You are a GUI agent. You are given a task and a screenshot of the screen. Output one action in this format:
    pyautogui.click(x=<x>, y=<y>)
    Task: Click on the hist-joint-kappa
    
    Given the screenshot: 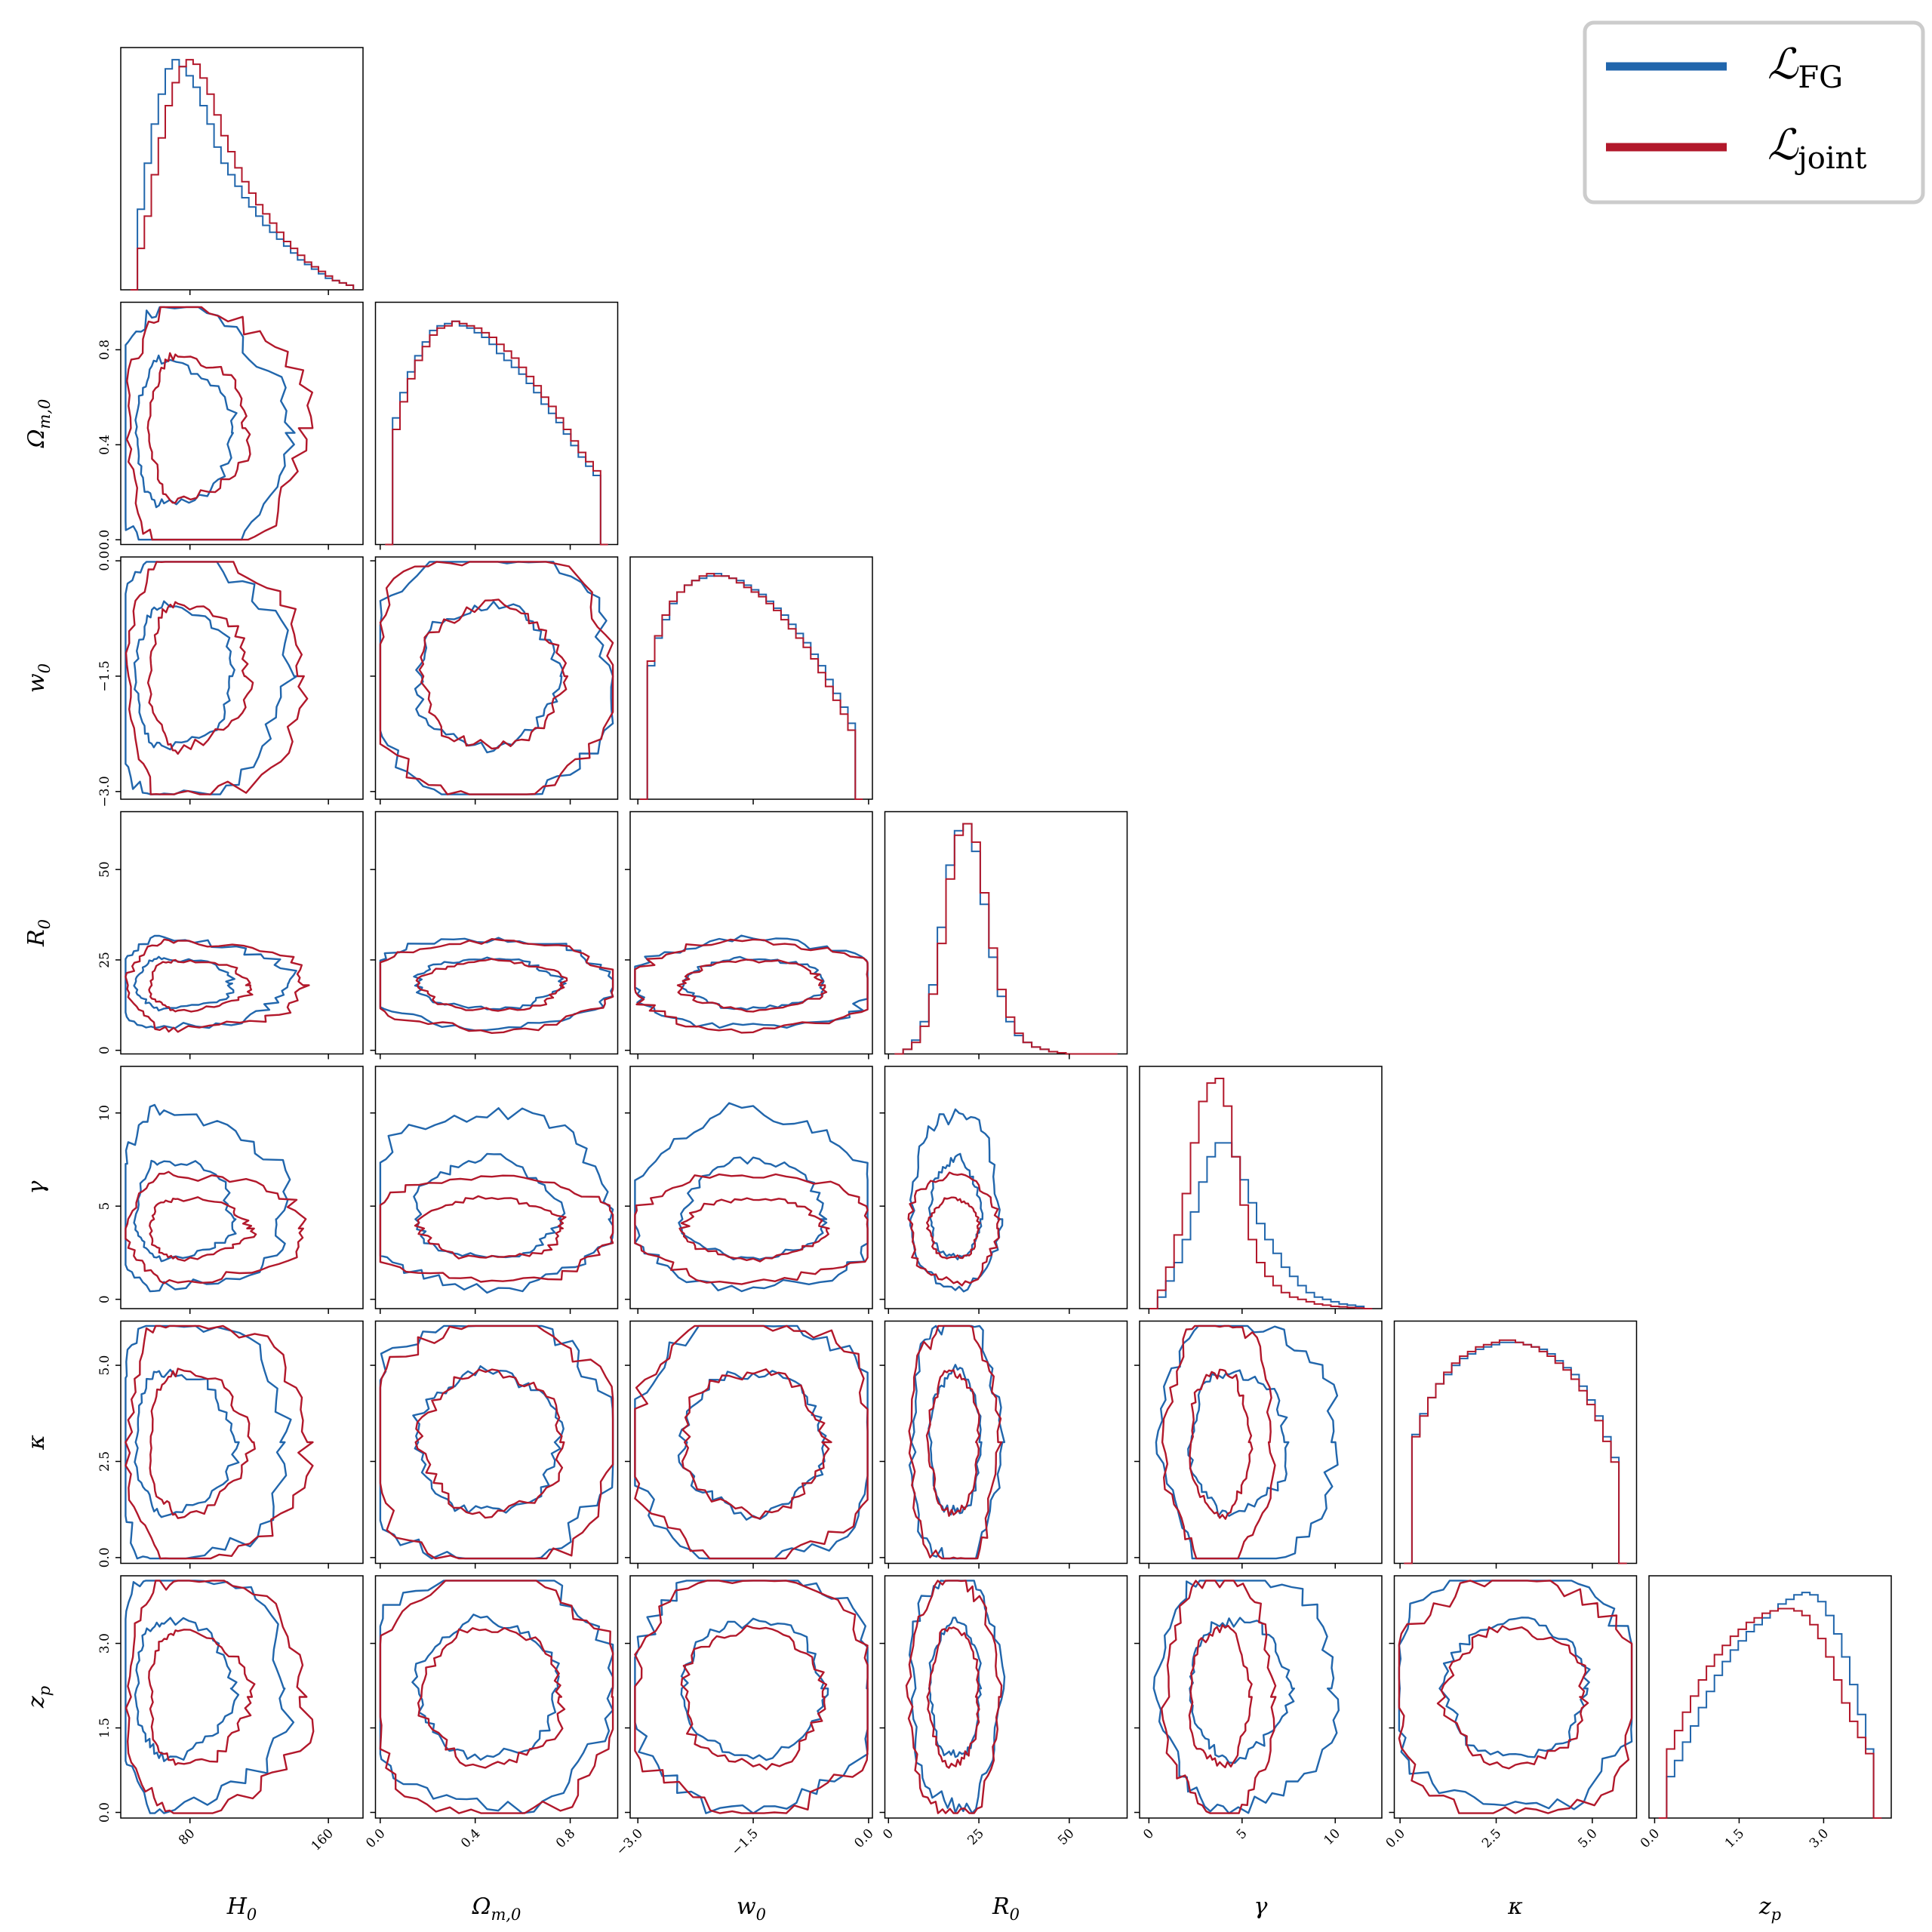 What is the action you would take?
    pyautogui.click(x=1515, y=1451)
    